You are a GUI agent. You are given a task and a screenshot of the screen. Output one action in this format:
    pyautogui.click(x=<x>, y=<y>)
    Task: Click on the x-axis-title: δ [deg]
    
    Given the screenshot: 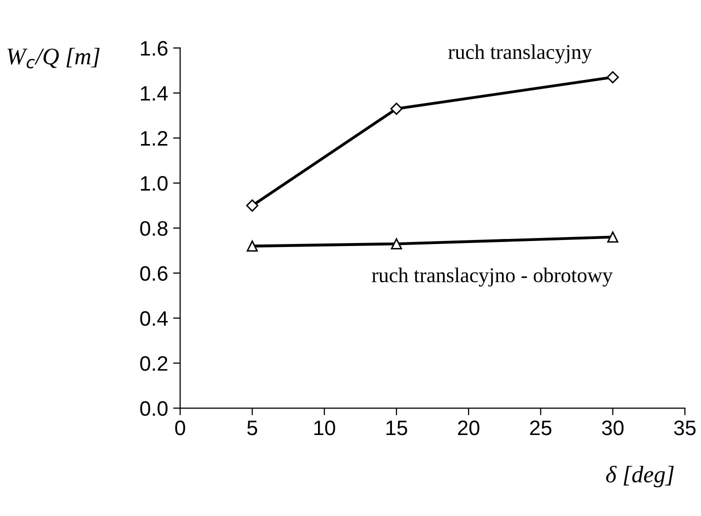 What is the action you would take?
    pyautogui.click(x=640, y=477)
    